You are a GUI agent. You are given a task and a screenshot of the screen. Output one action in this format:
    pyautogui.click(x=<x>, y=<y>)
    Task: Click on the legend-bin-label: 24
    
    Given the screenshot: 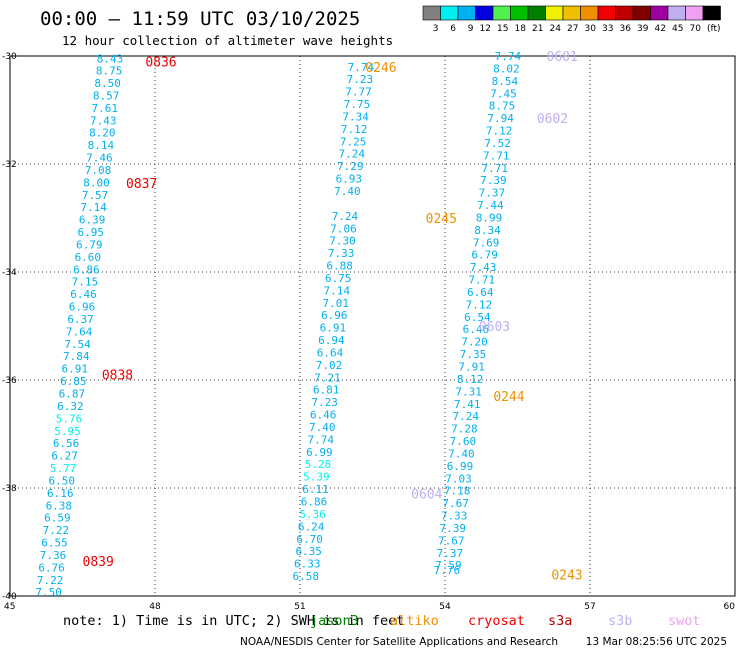 What is the action you would take?
    pyautogui.click(x=556, y=29)
    